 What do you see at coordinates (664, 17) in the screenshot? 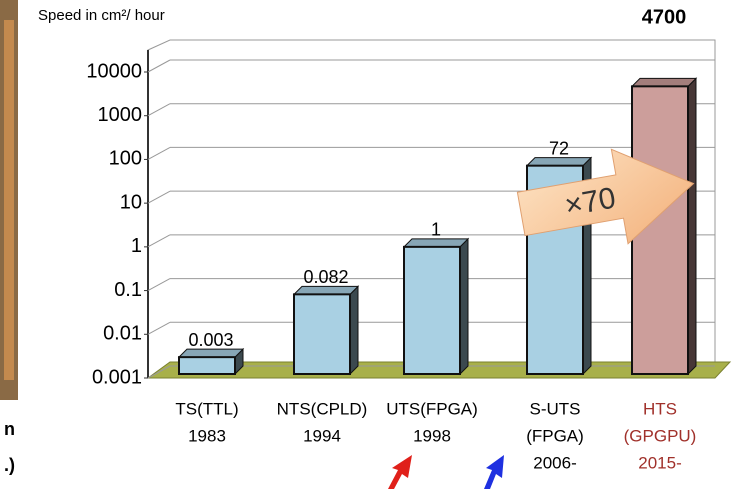
I see `value-label: 4700` at bounding box center [664, 17].